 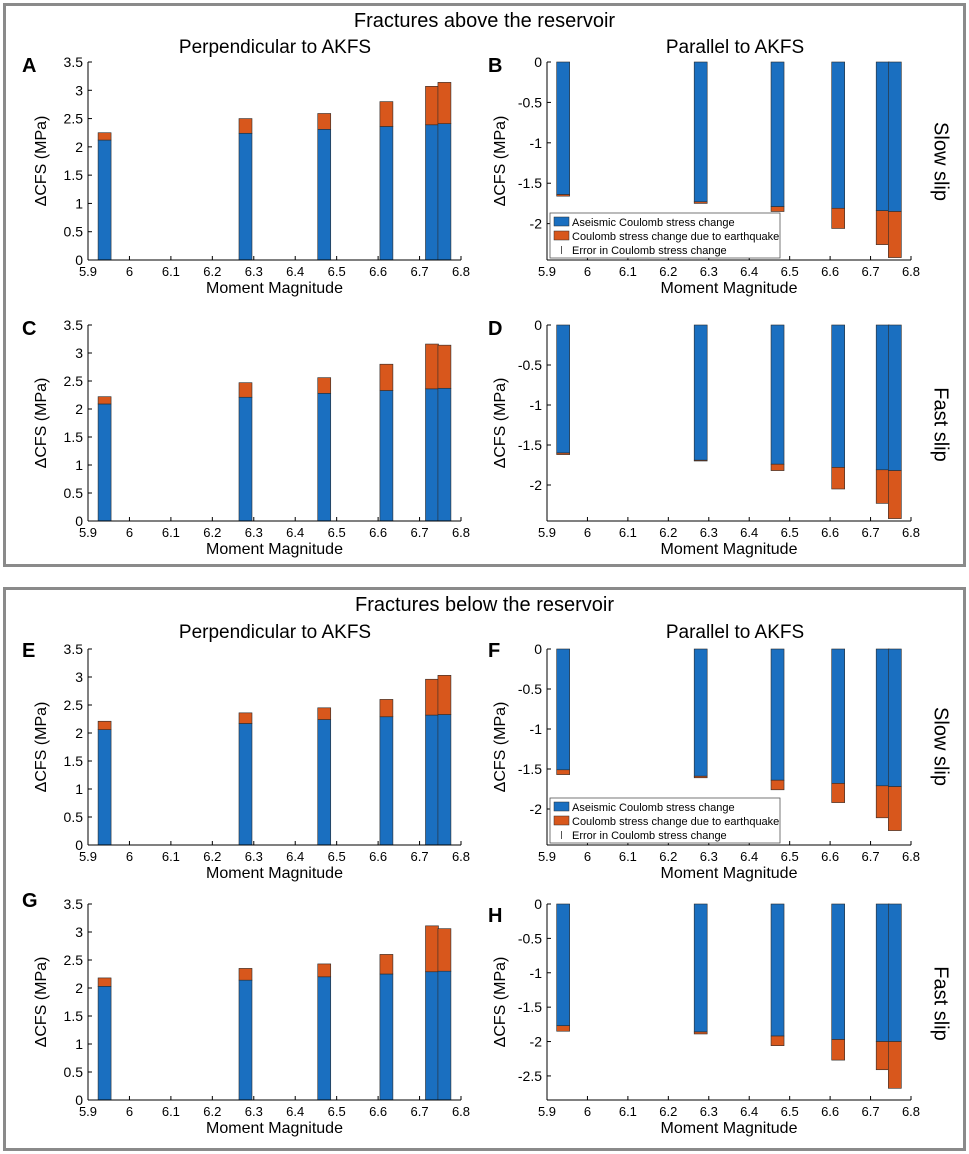 I want to click on xtick-label-g-9: 6.8, so click(x=461, y=1111).